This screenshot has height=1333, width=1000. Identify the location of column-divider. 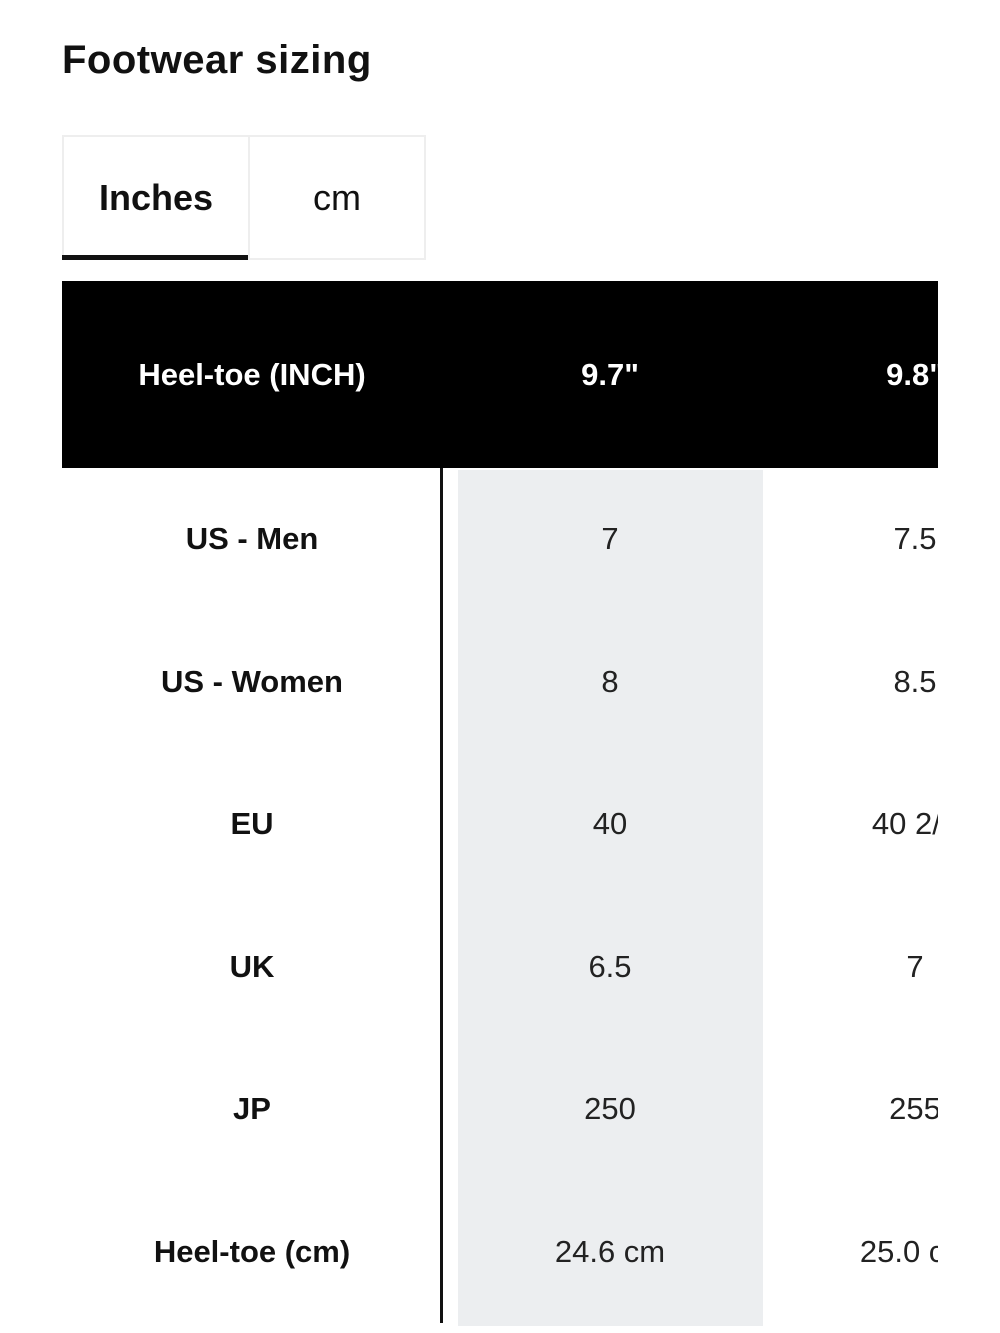
(441, 895).